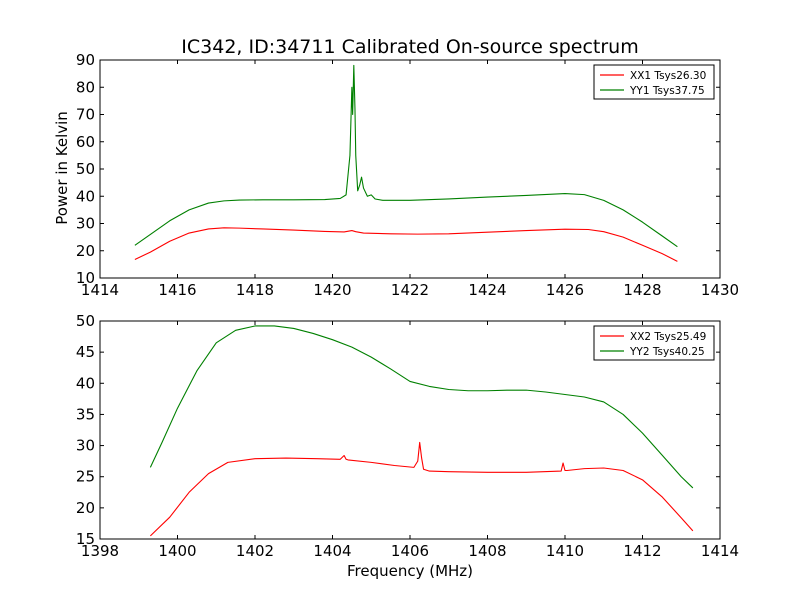 The height and width of the screenshot is (600, 800). I want to click on x-tick-label: 1416, so click(177, 290).